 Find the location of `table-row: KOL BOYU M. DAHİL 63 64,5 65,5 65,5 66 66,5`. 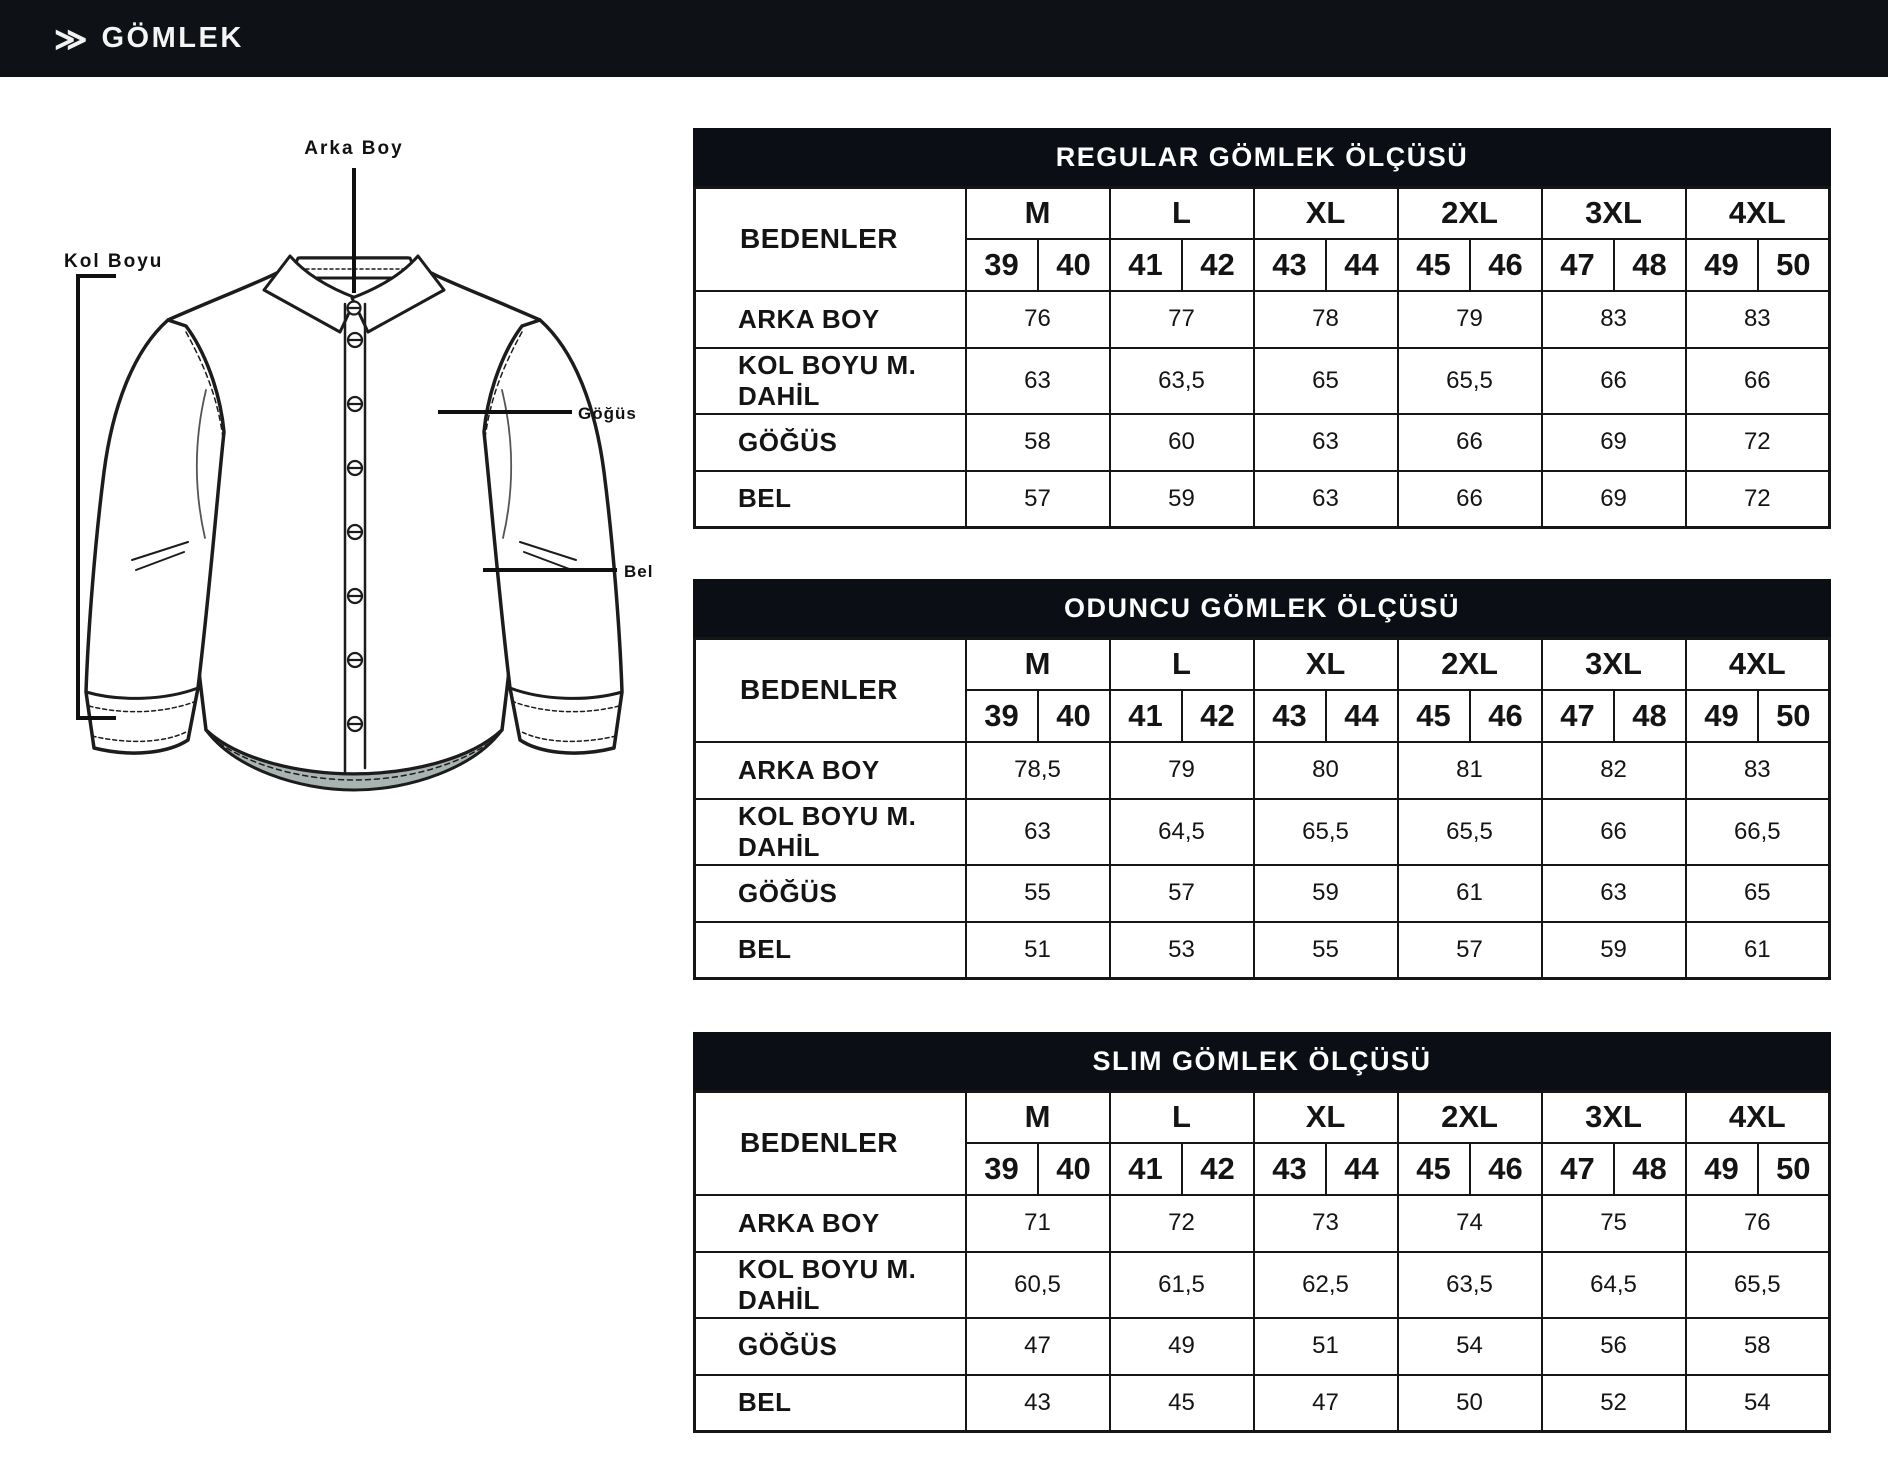

table-row: KOL BOYU M. DAHİL 63 64,5 65,5 65,5 66 66,5 is located at coordinates (1262, 831).